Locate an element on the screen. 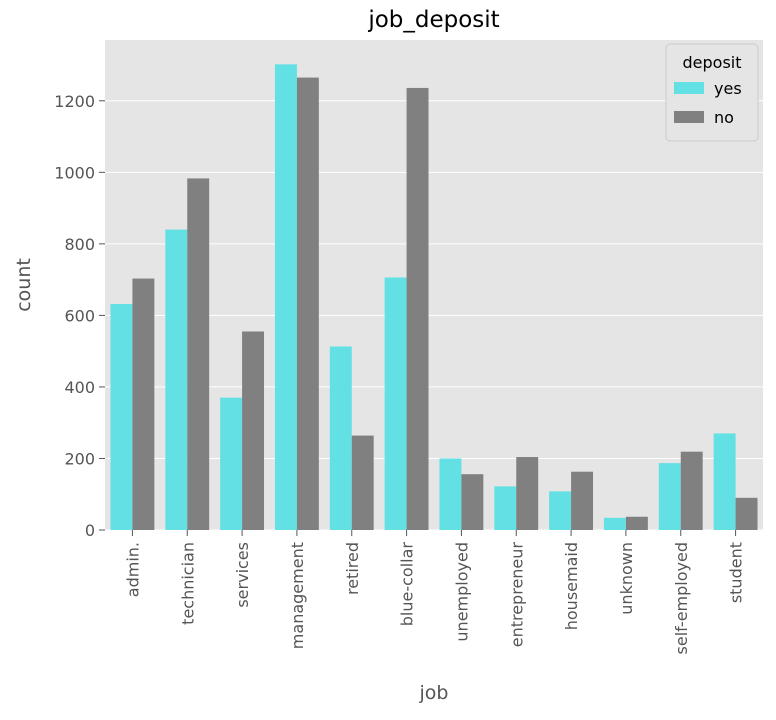  y-tick-label: 1200 is located at coordinates (74, 101).